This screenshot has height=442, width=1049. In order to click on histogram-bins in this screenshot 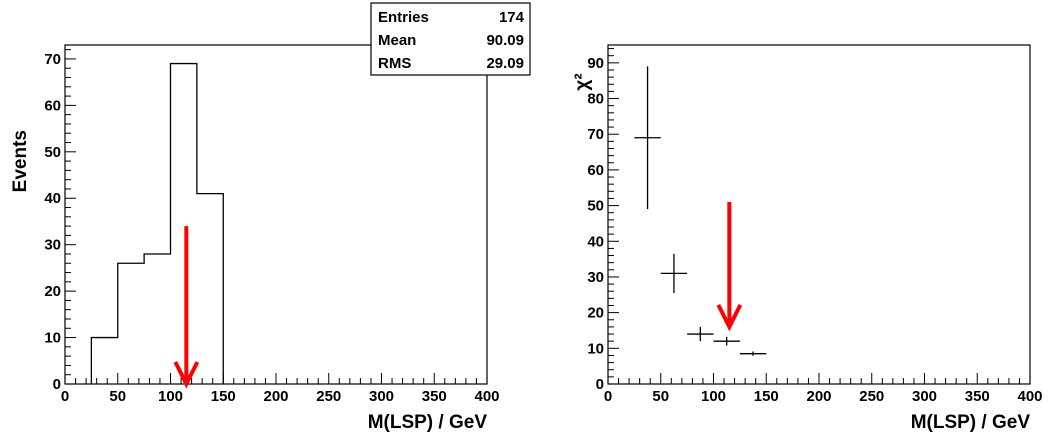, I will do `click(157, 223)`.